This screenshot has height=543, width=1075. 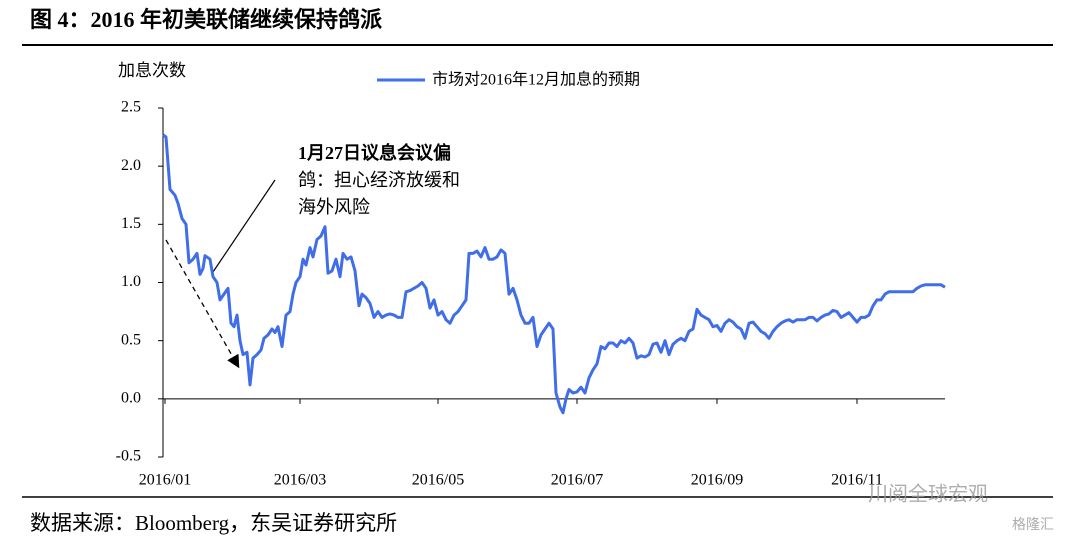 I want to click on y-tick-label: 2.0, so click(x=131, y=165).